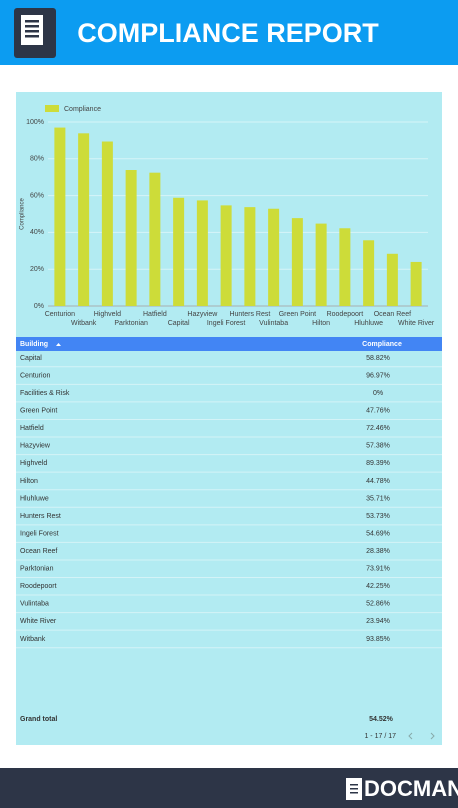 The image size is (458, 808). I want to click on cell: Ingeli Forest, so click(39, 533).